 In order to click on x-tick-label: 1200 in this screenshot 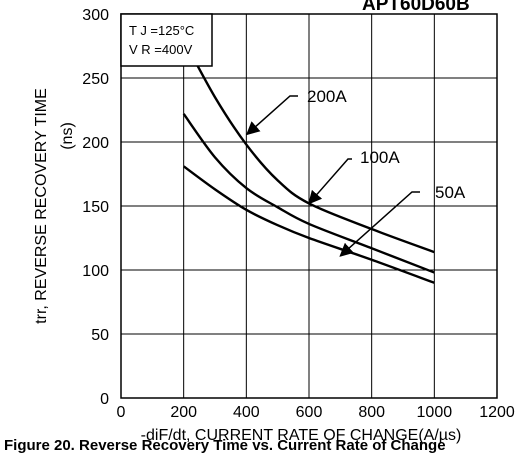, I will do `click(497, 412)`.